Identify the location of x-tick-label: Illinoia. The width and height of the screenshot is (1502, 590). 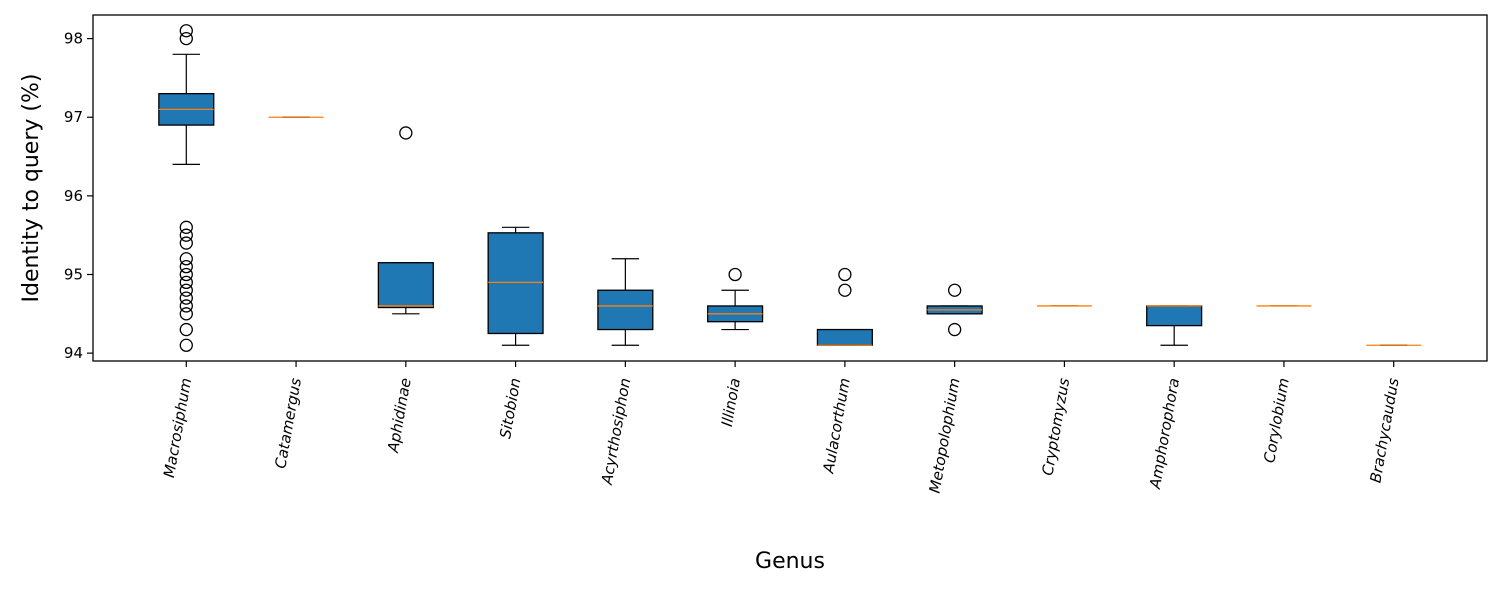
(731, 402).